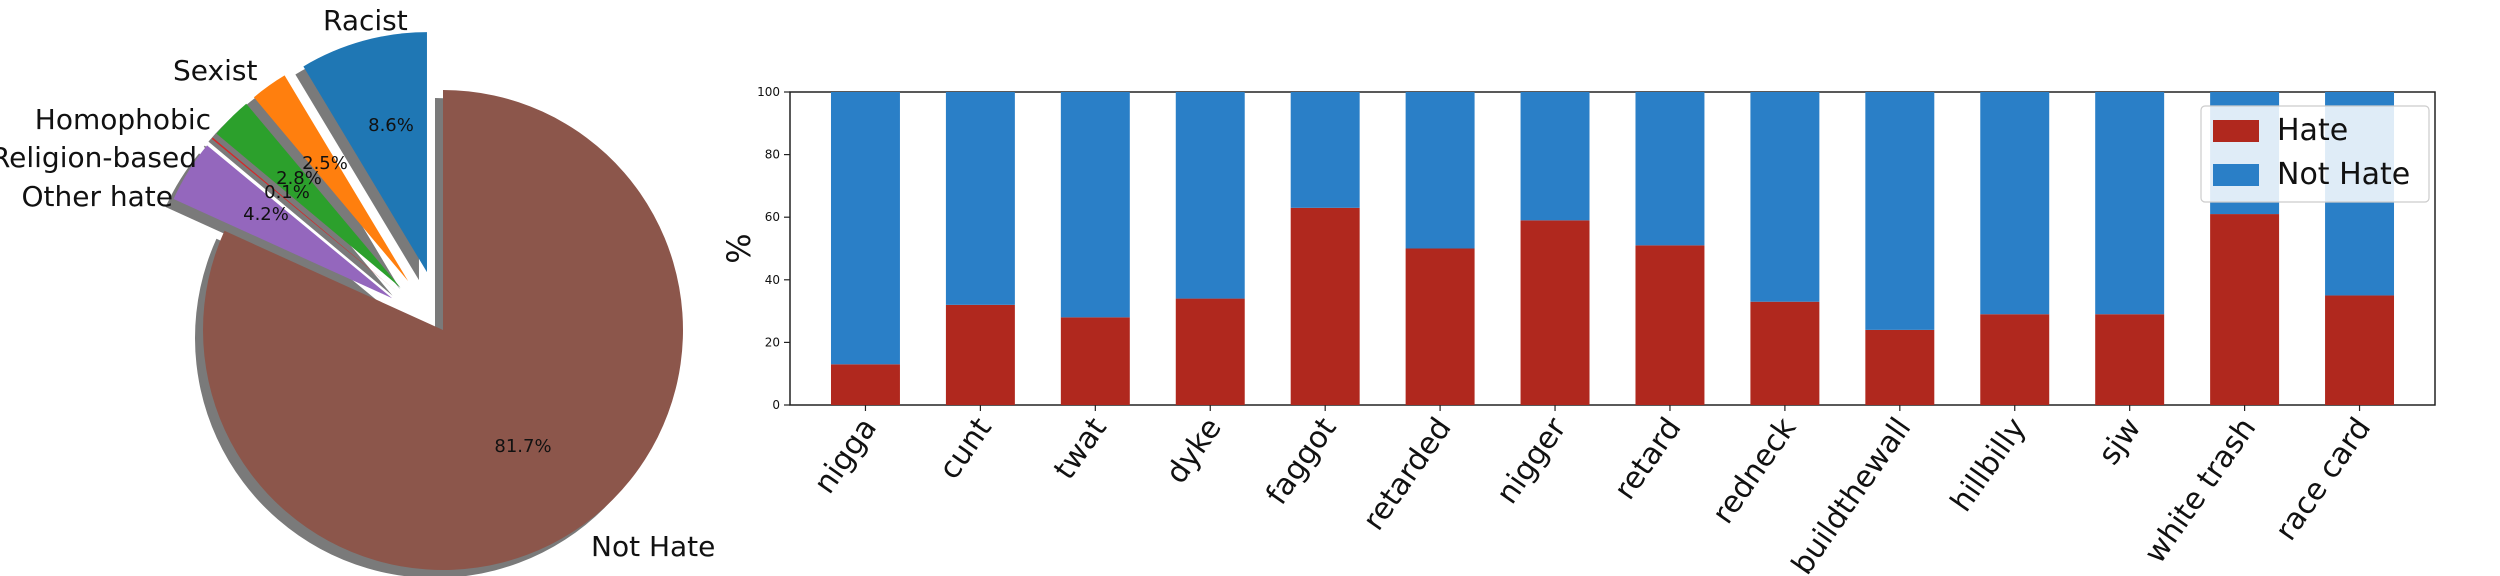  I want to click on legend: Hate Not Hate, so click(2315, 154).